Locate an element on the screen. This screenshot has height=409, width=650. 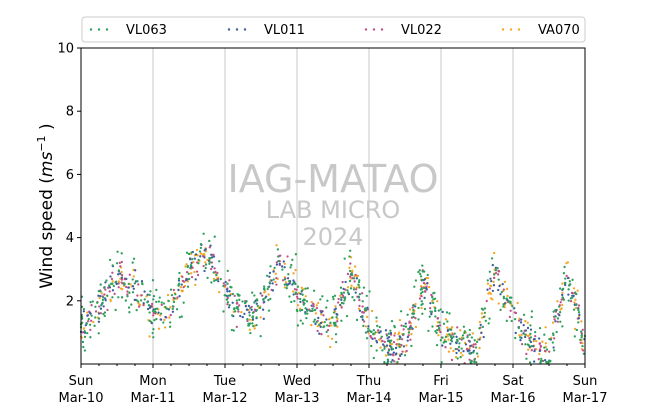
watermark-line-3: 2024 is located at coordinates (332, 237).